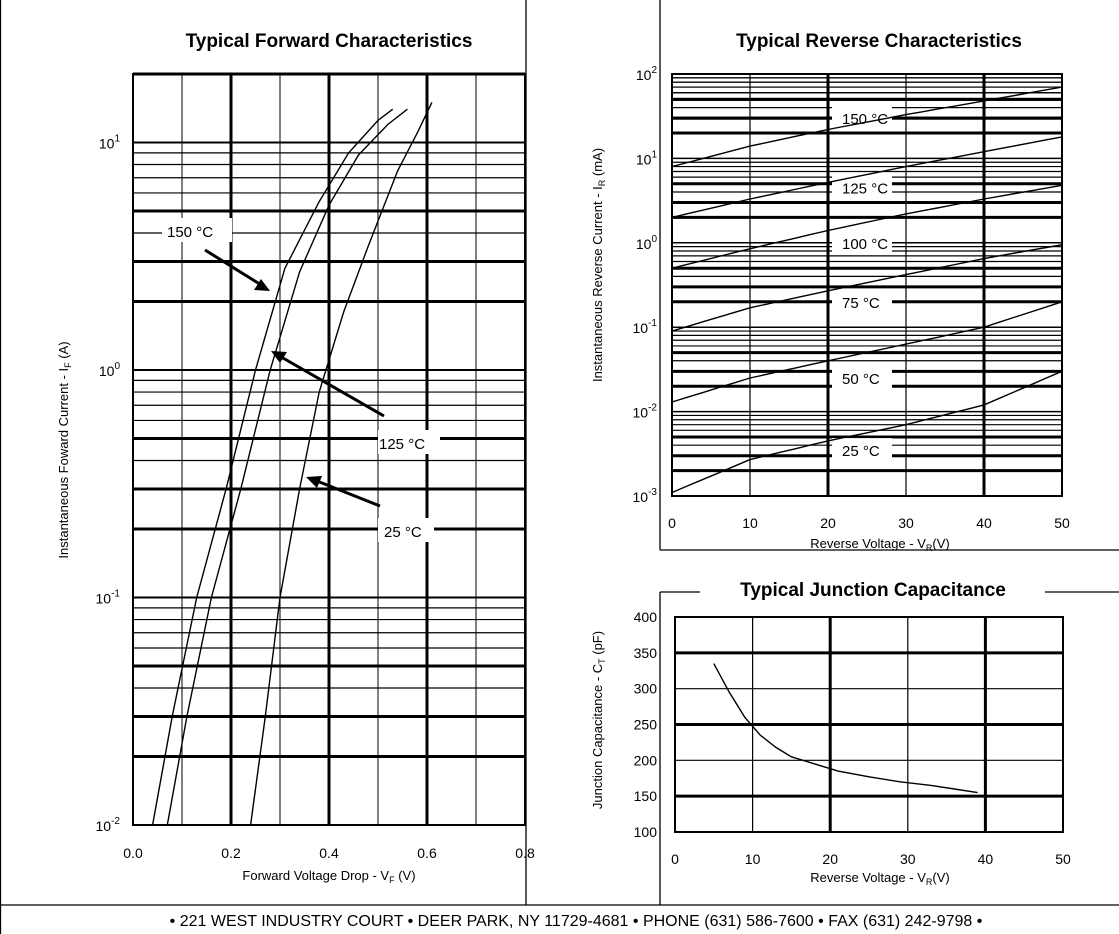 Image resolution: width=1119 pixels, height=934 pixels. Describe the element at coordinates (231, 853) in the screenshot. I see `x-tick-label: 0.2` at that location.